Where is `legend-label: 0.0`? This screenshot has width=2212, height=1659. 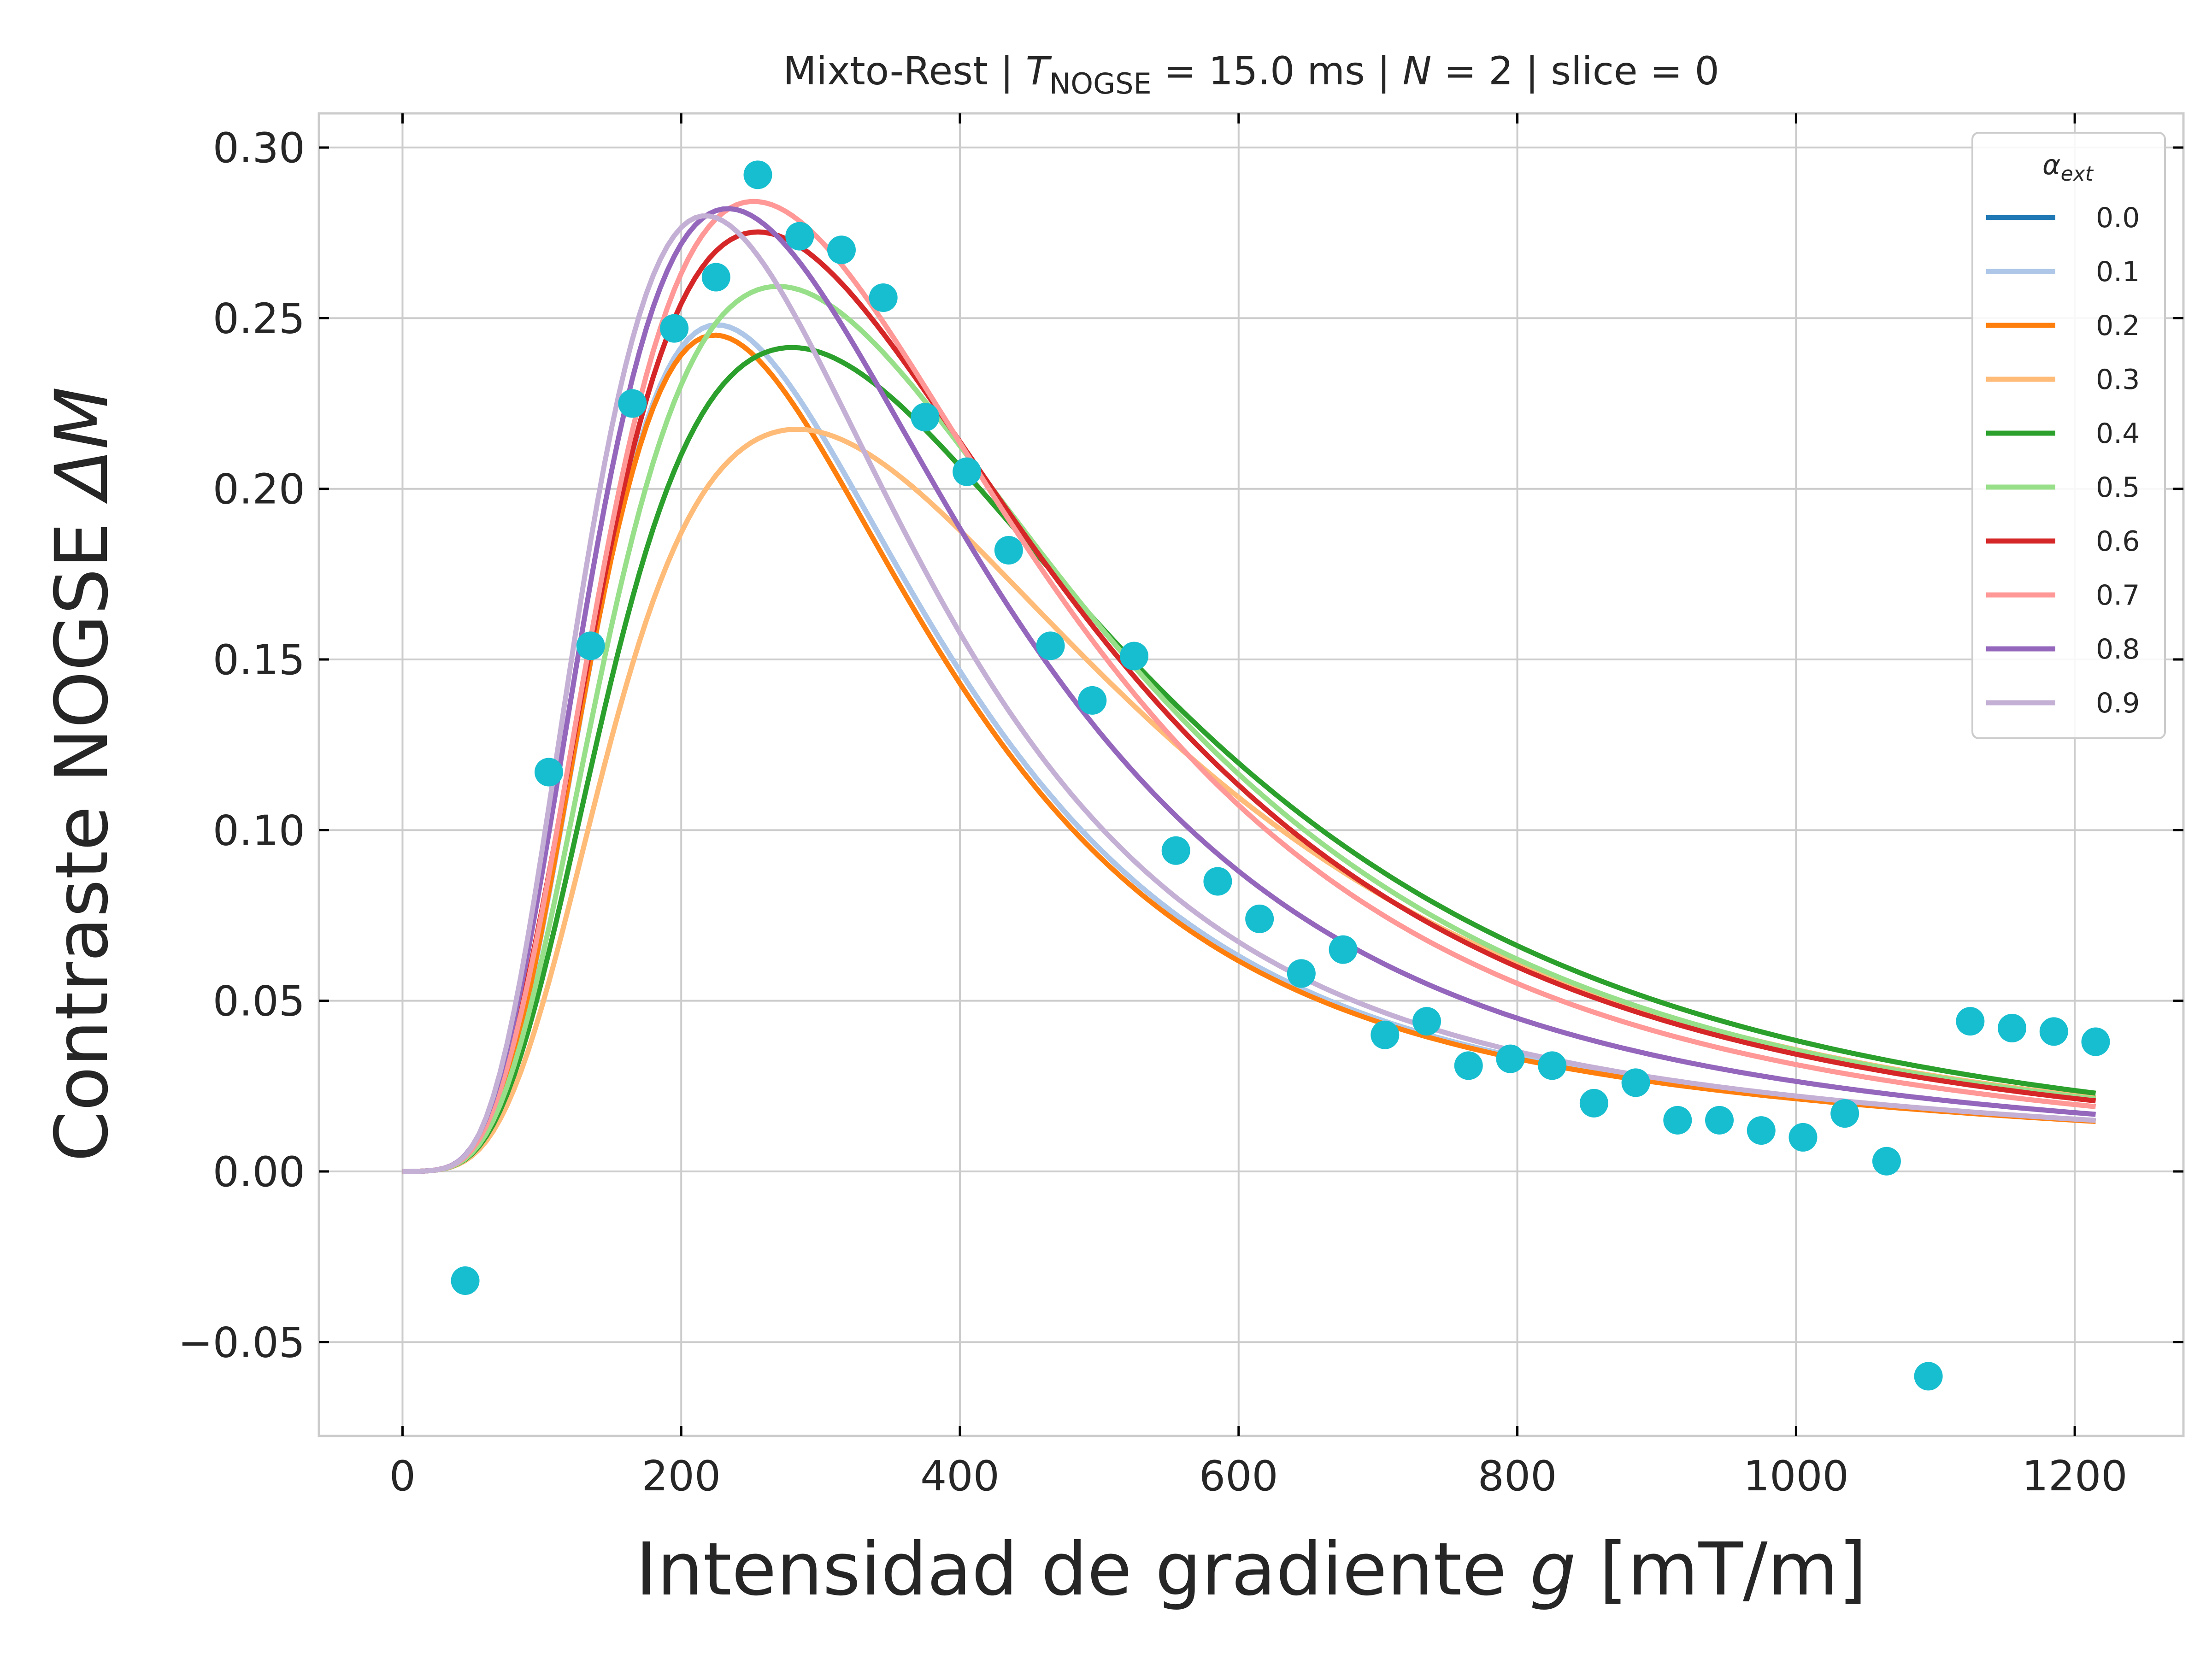
legend-label: 0.0 is located at coordinates (2118, 218).